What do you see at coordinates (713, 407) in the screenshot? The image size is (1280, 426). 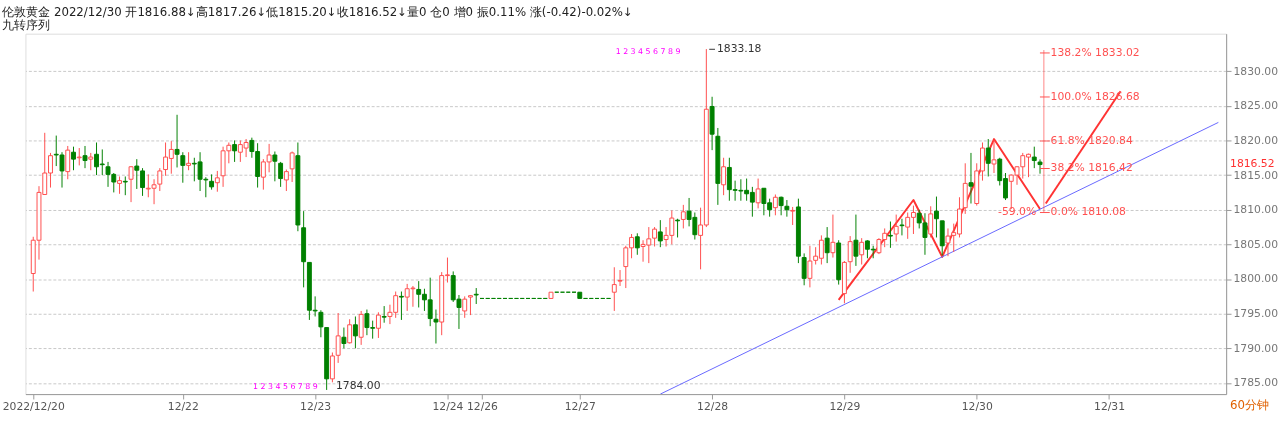 I see `x-tick-label: 12/28` at bounding box center [713, 407].